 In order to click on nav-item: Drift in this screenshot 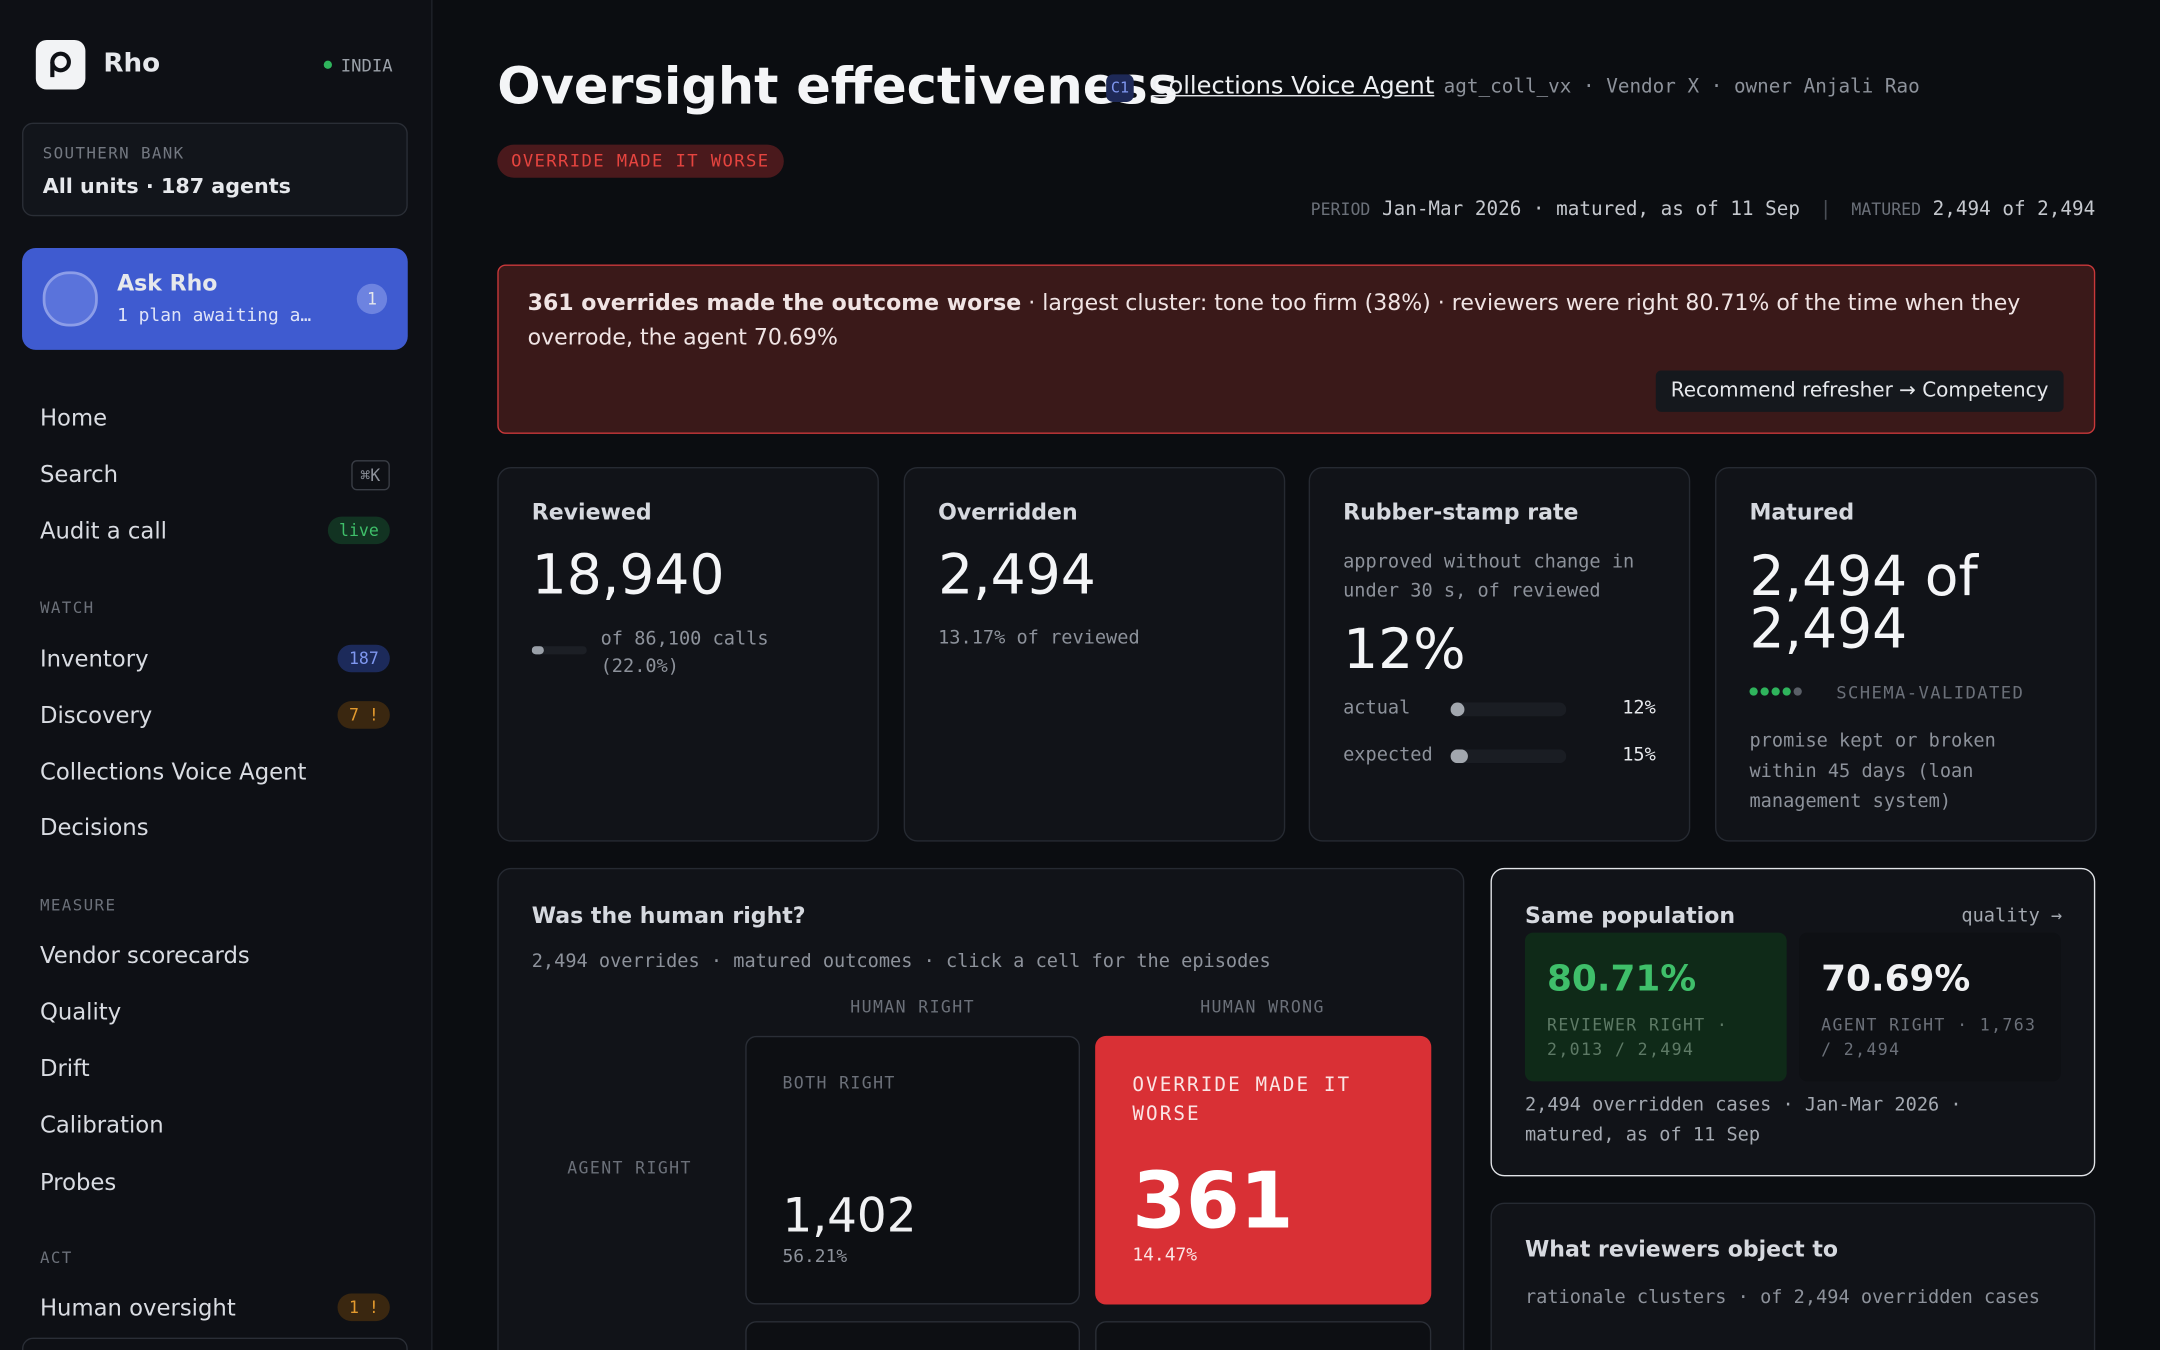, I will do `click(64, 1068)`.